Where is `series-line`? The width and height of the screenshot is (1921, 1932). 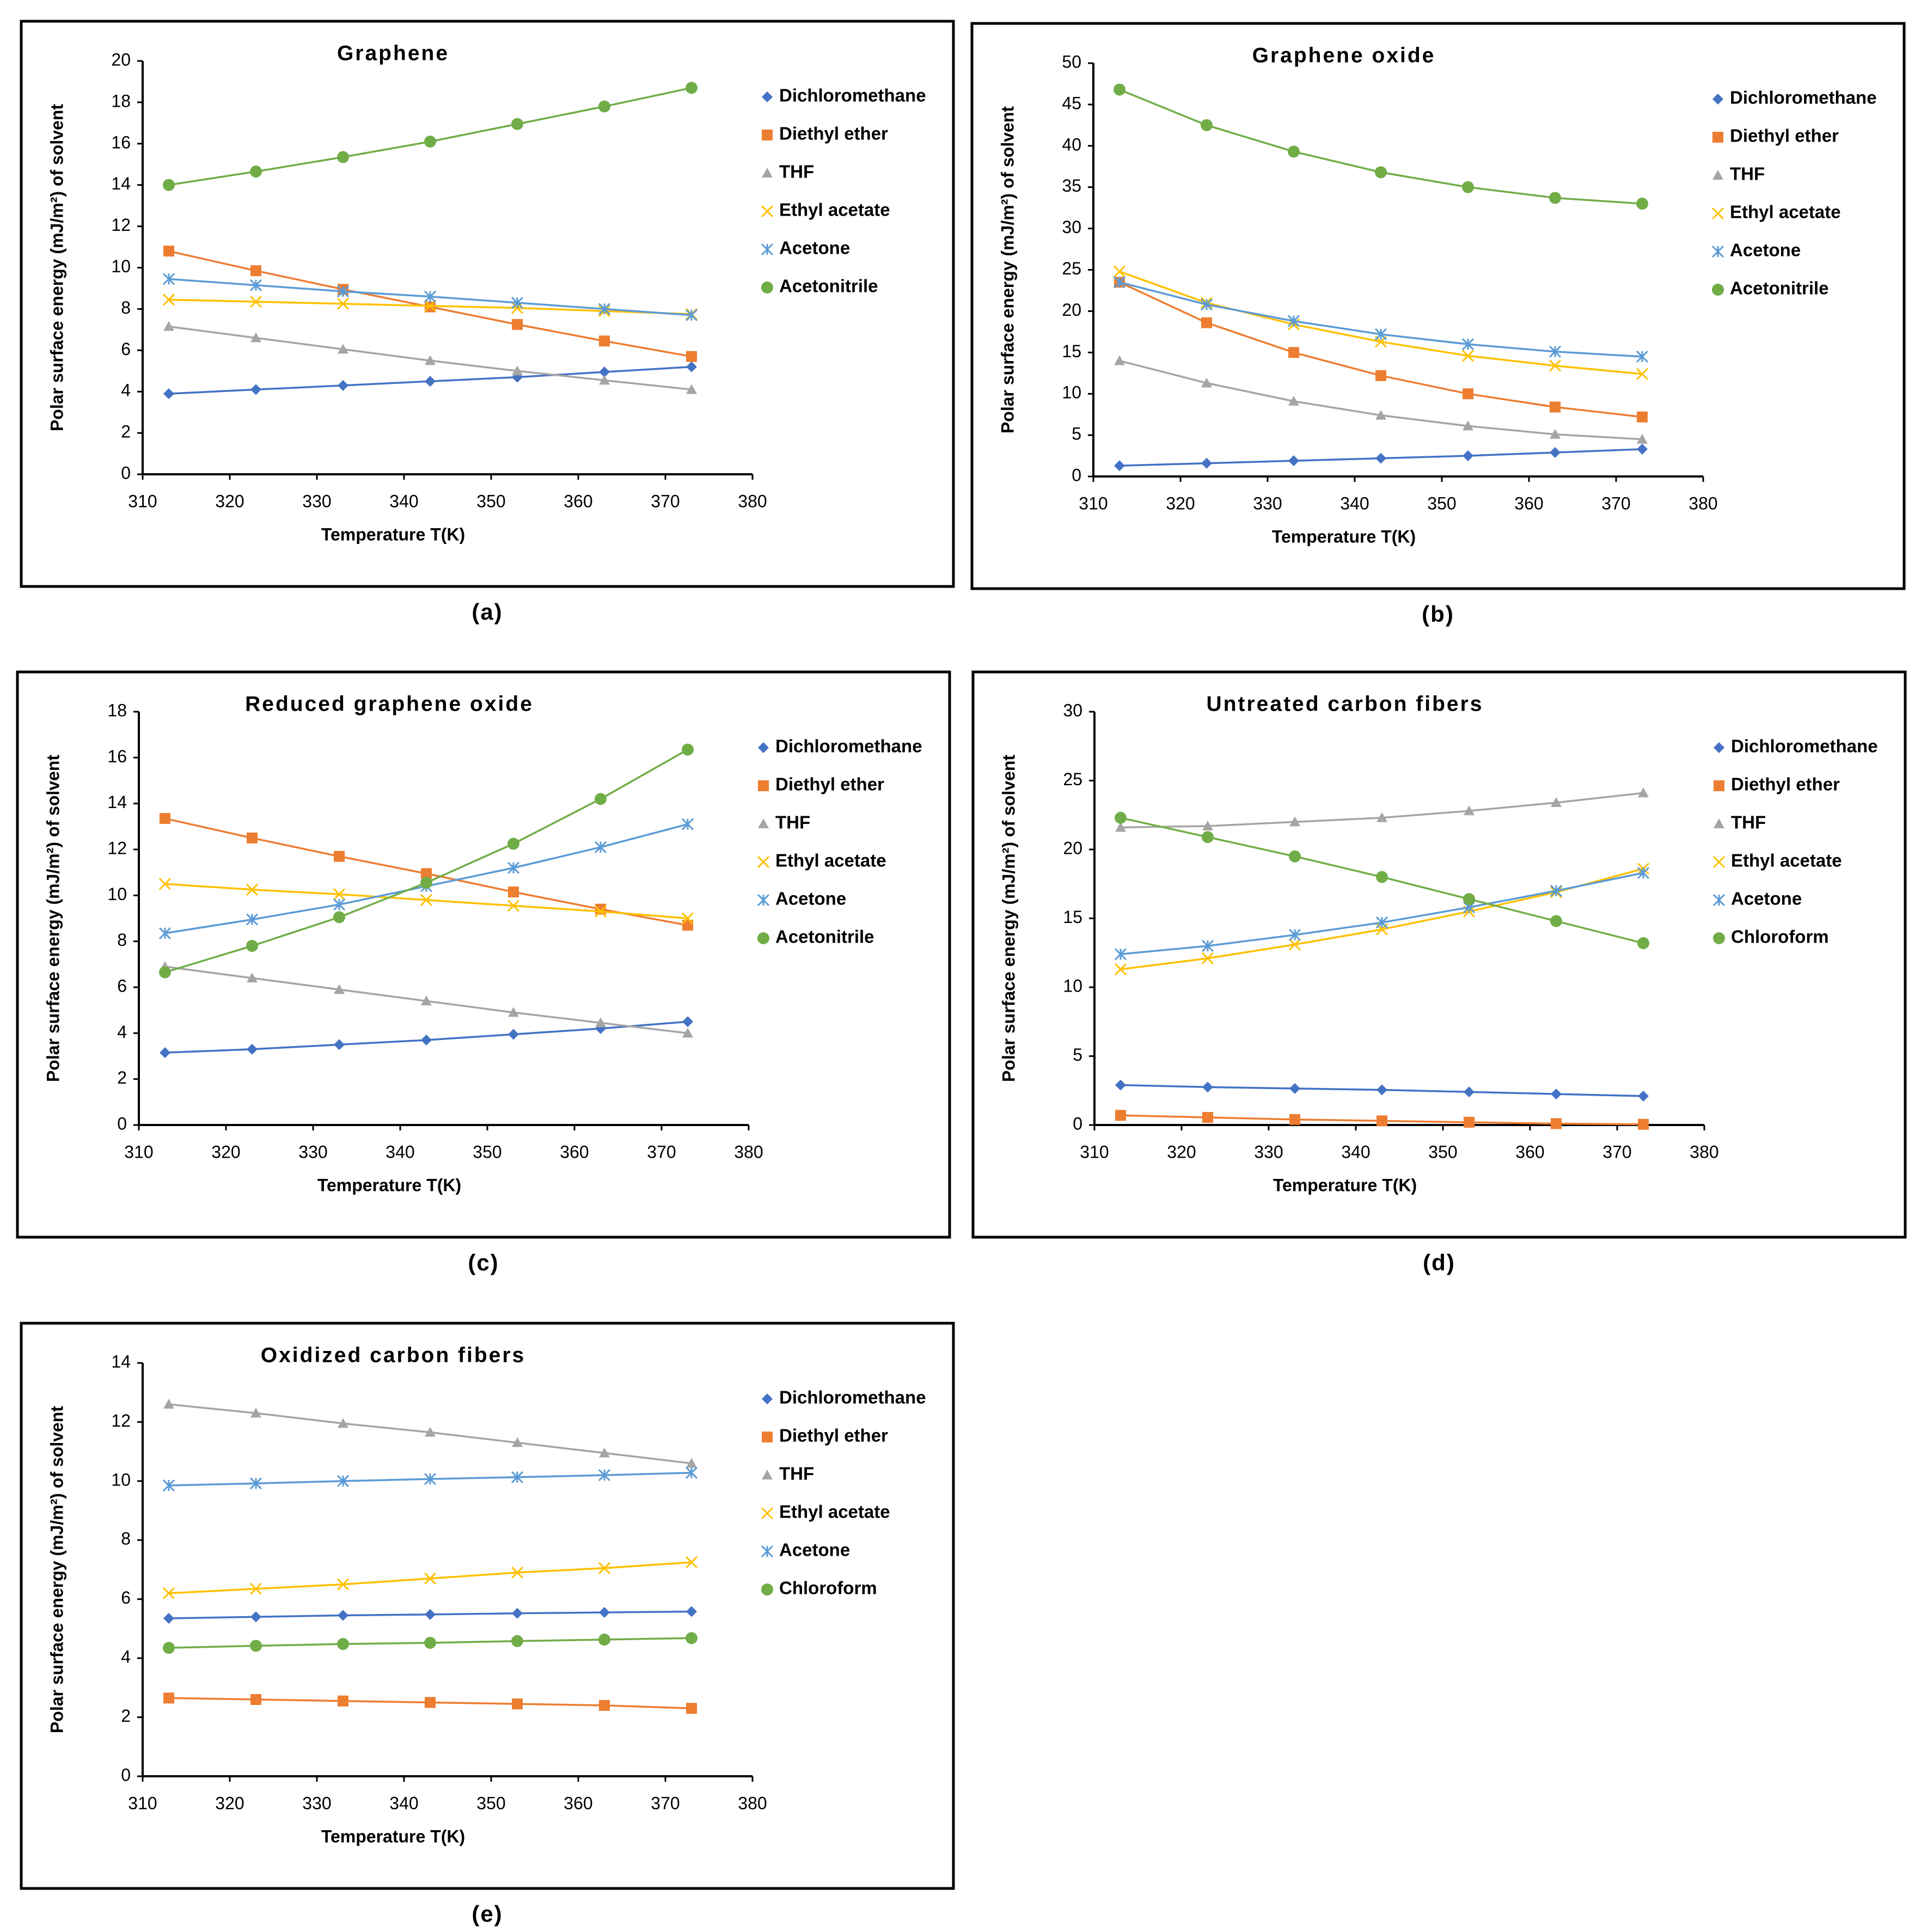
series-line is located at coordinates (1382, 914).